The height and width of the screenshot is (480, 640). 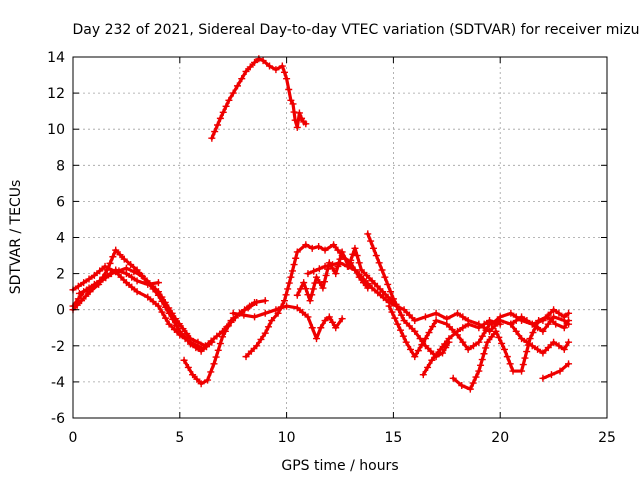 What do you see at coordinates (540, 338) in the screenshot?
I see `series-sat-o` at bounding box center [540, 338].